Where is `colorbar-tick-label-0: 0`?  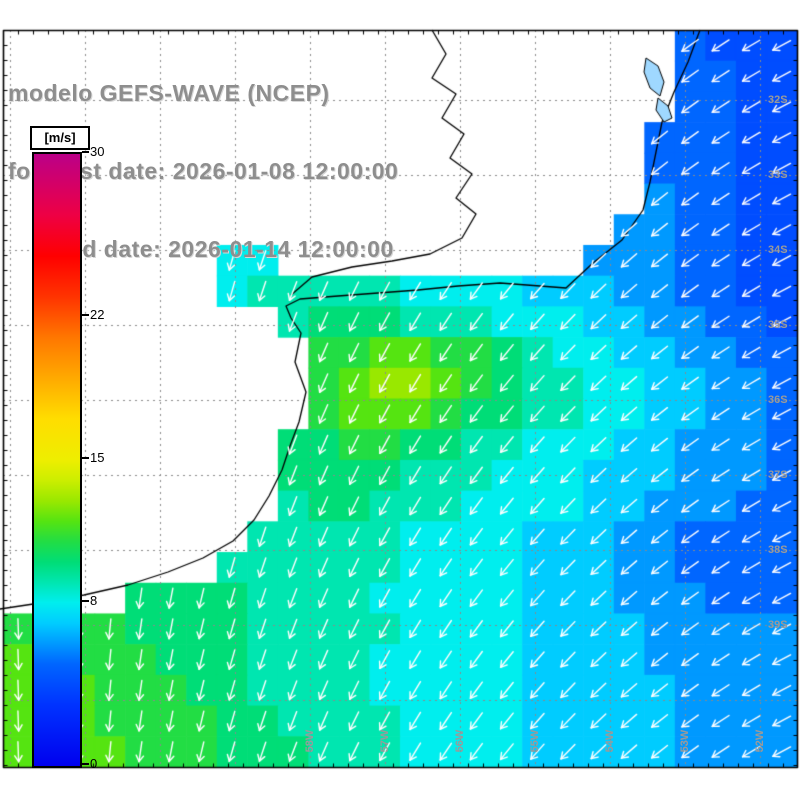
colorbar-tick-label-0: 0 is located at coordinates (94, 763).